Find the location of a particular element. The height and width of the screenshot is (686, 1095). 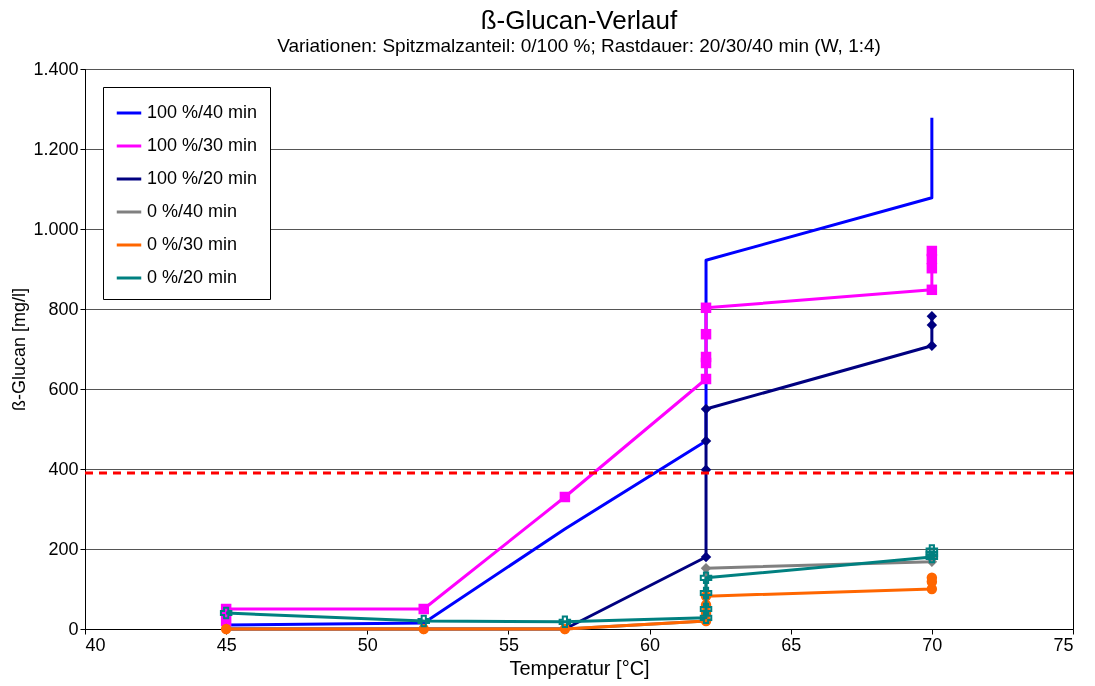

x-tick-label: 70 is located at coordinates (932, 644).